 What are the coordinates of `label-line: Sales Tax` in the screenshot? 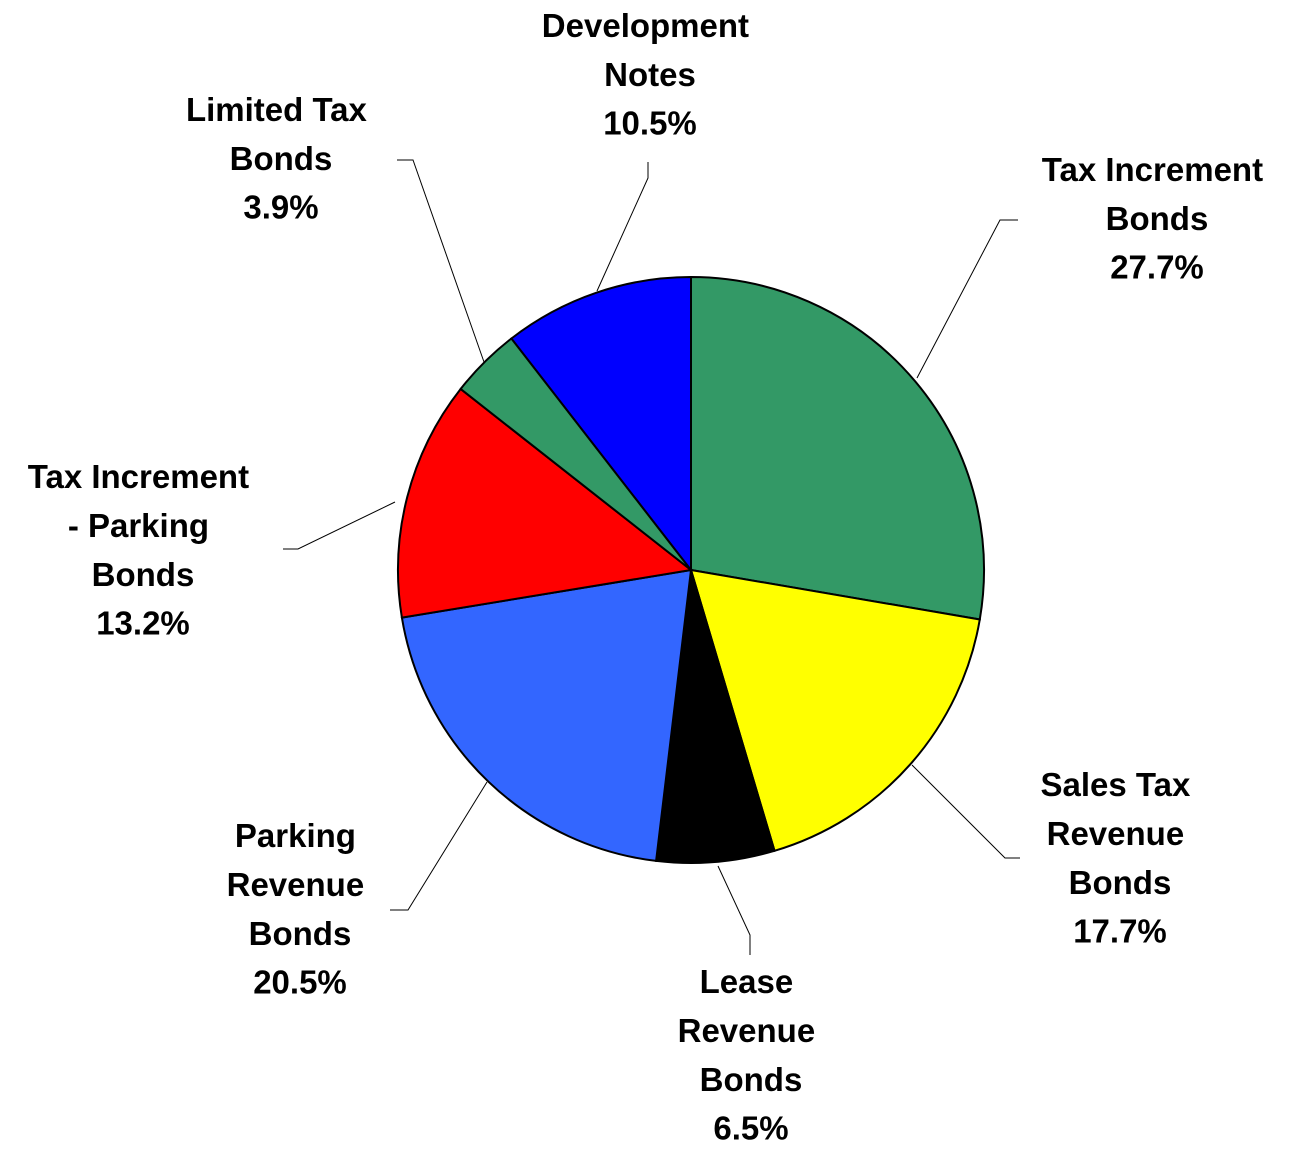 It's located at (1120, 784).